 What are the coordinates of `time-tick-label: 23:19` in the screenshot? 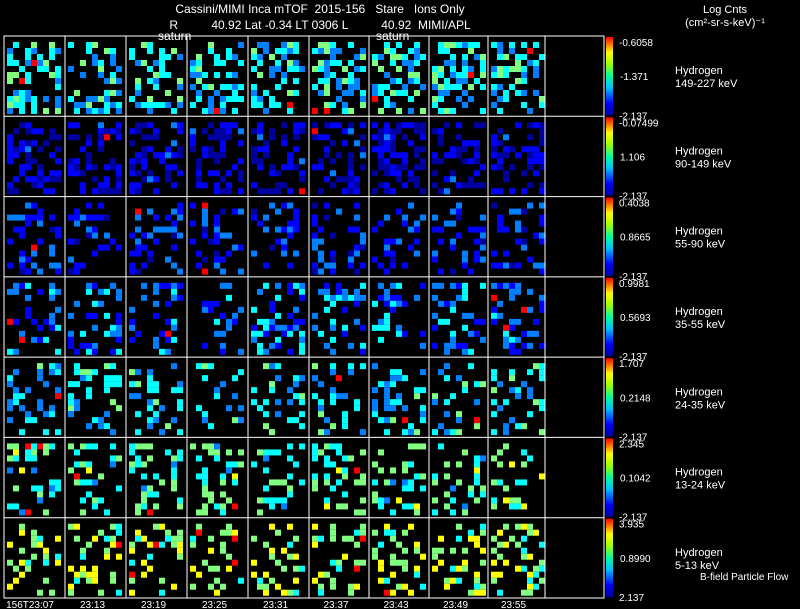 It's located at (153, 604).